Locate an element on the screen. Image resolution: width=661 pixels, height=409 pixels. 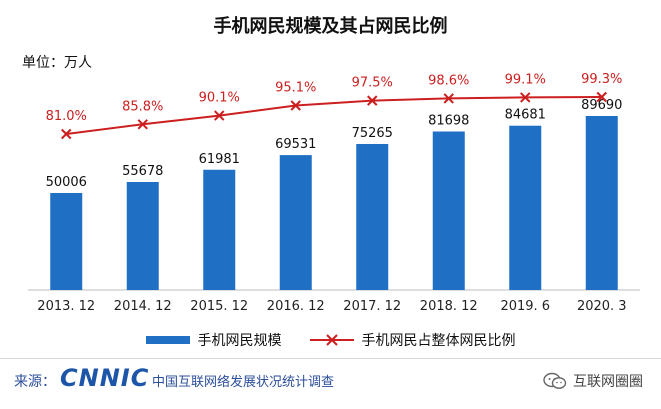
x-tick-label: 2013. 12 is located at coordinates (66, 306).